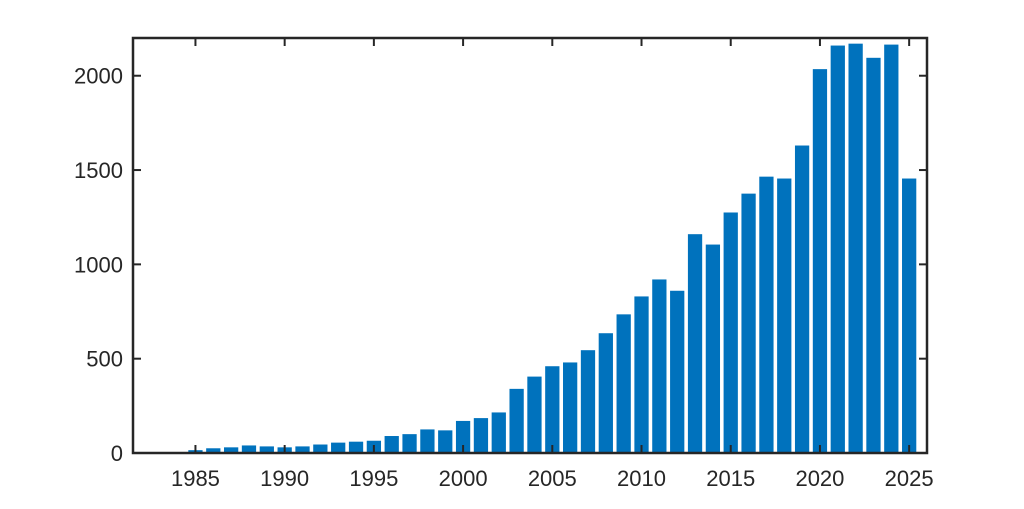  What do you see at coordinates (213, 450) in the screenshot?
I see `bar-1986` at bounding box center [213, 450].